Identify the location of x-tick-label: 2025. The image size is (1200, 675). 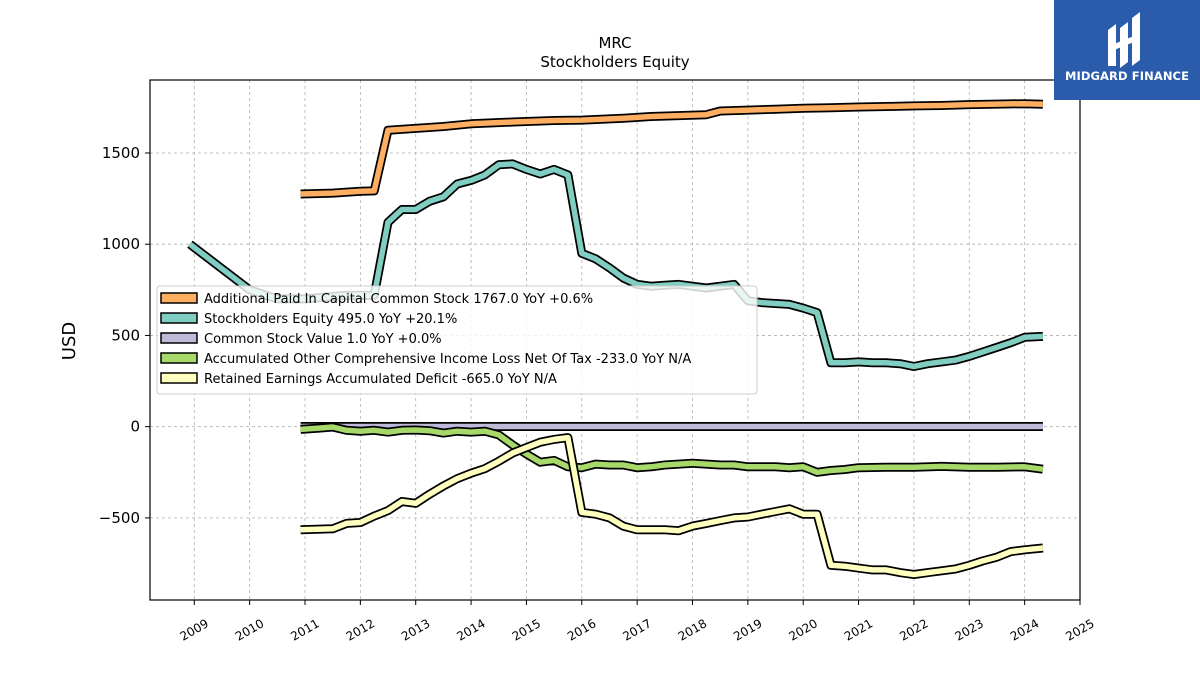
(1079, 629).